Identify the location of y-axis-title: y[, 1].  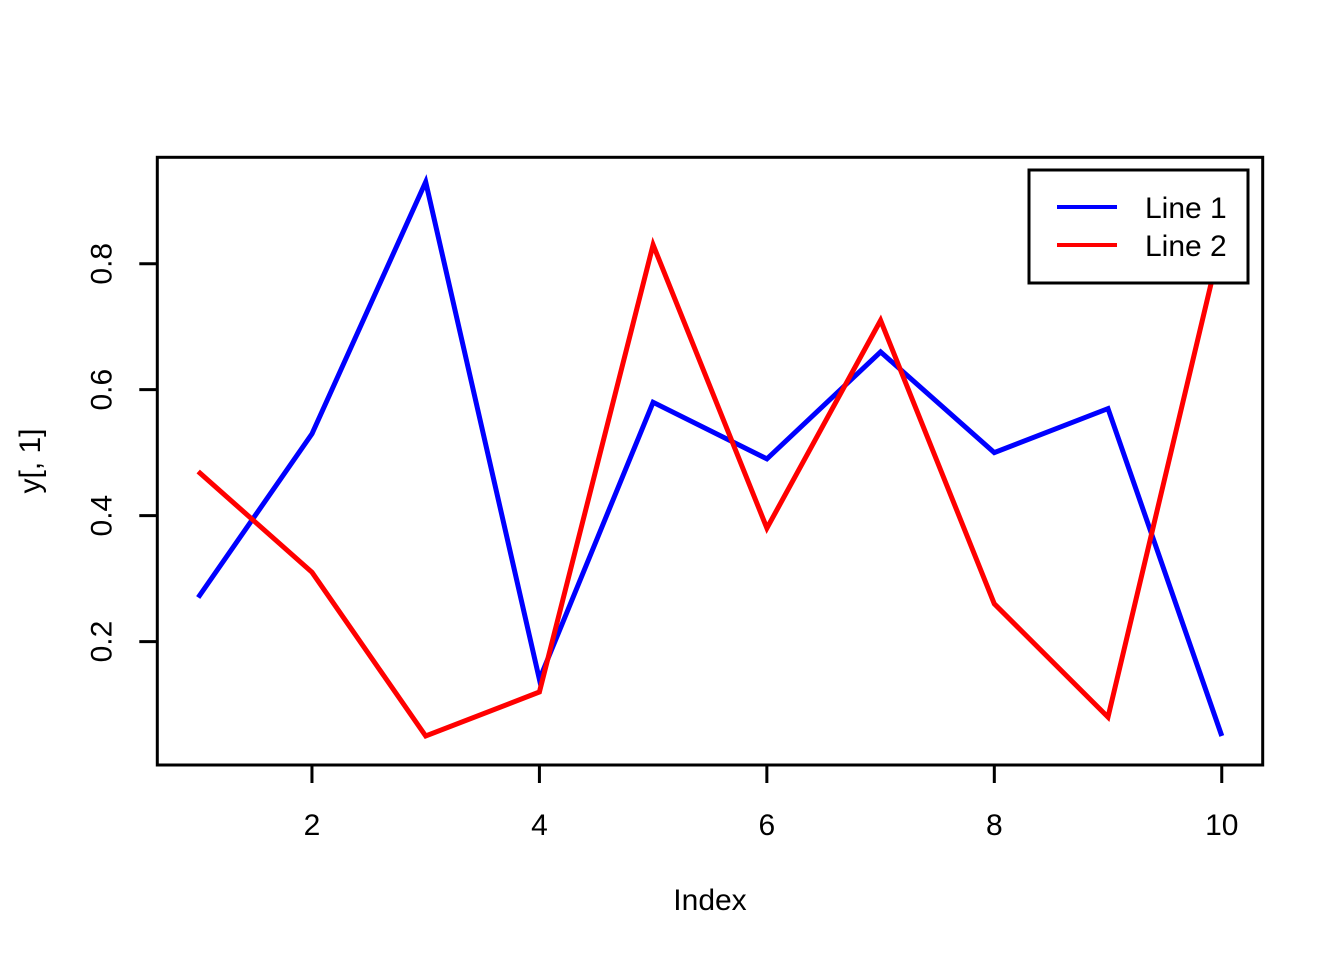
(30, 460).